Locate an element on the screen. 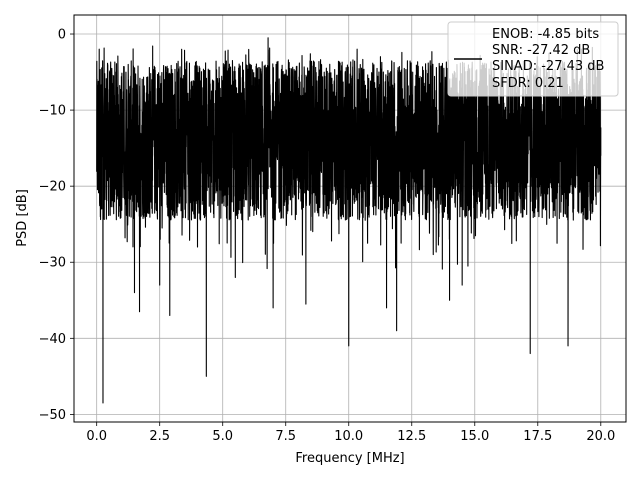 Image resolution: width=640 pixels, height=480 pixels. y-tick-label: −40 is located at coordinates (52, 339).